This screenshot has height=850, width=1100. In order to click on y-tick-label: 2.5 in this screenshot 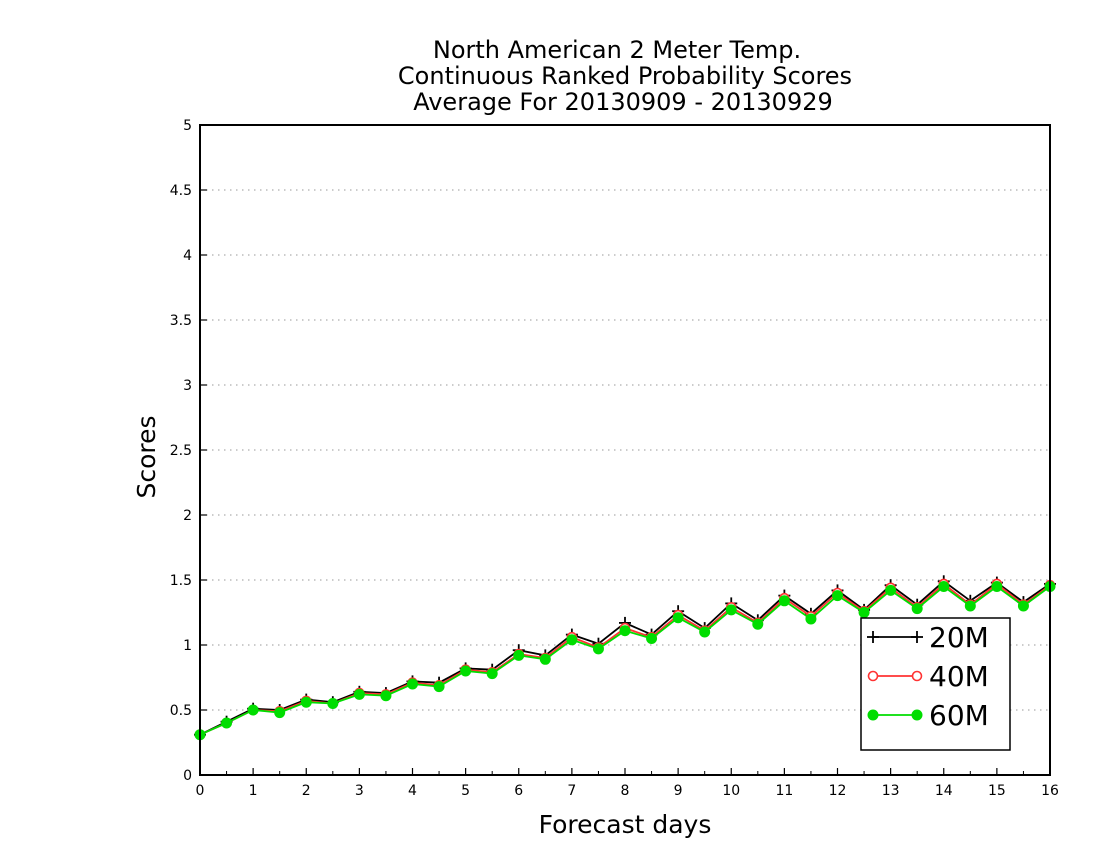, I will do `click(181, 451)`.